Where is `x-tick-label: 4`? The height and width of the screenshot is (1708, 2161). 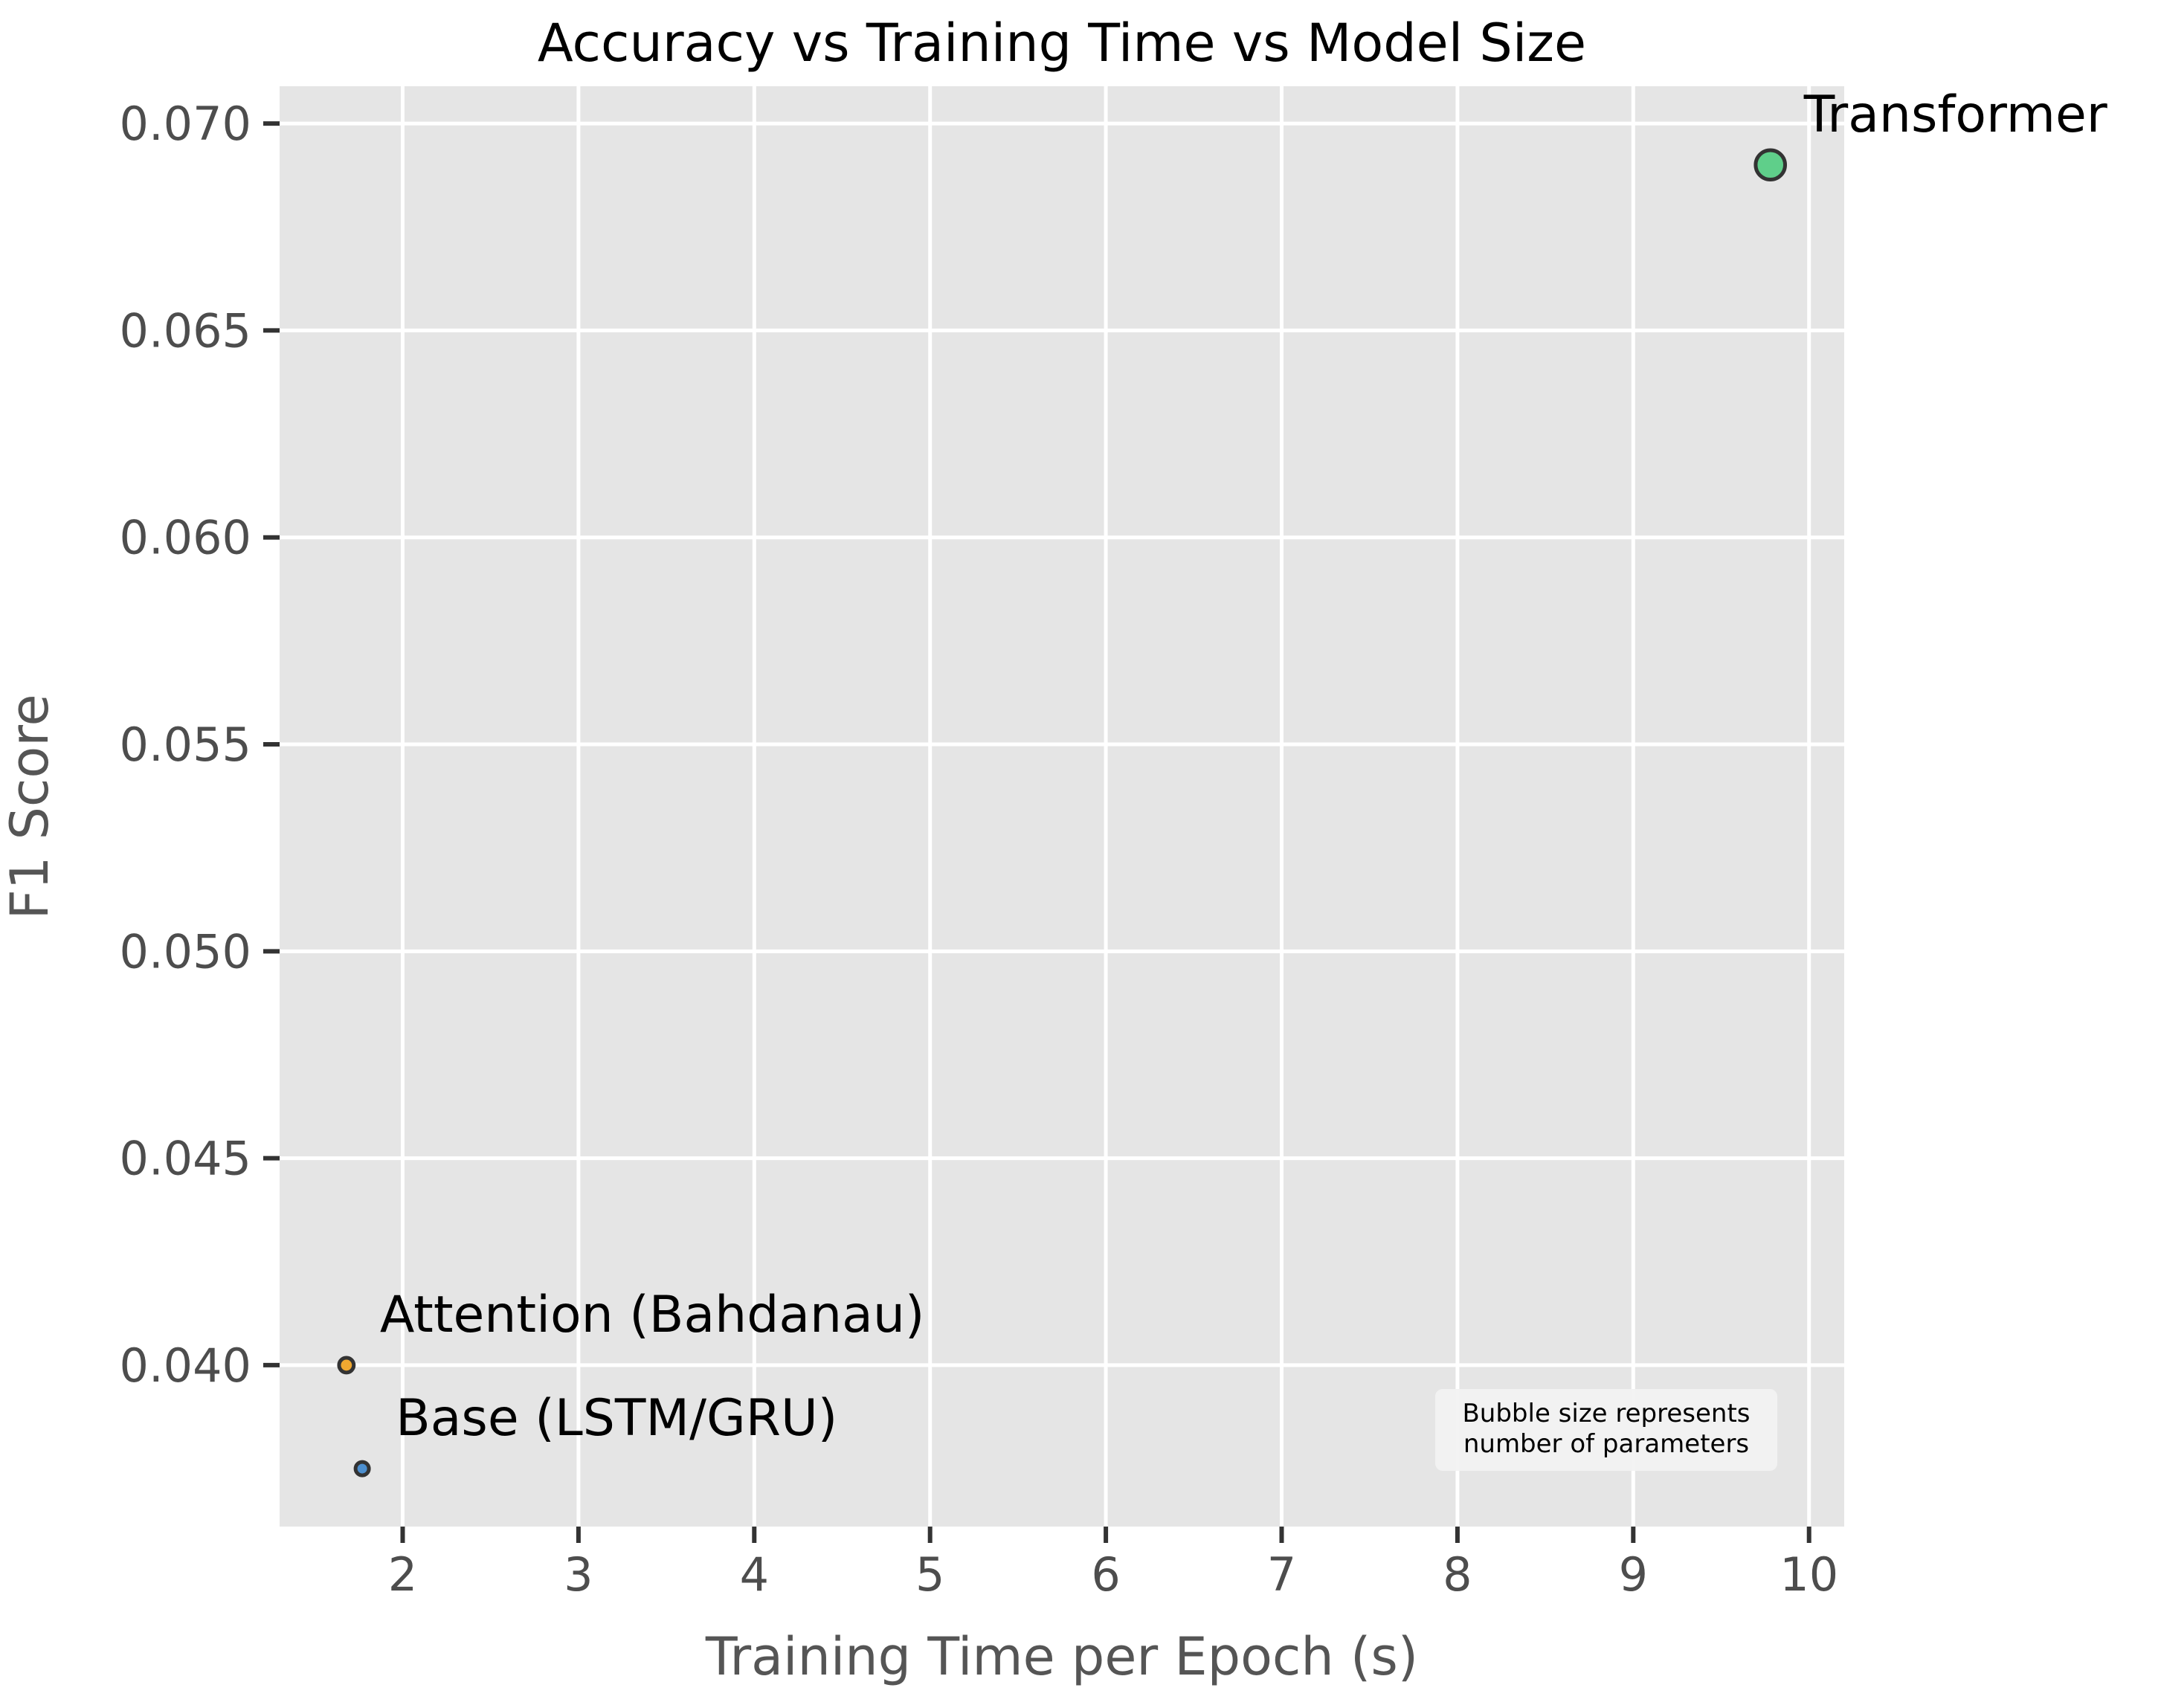
x-tick-label: 4 is located at coordinates (754, 1575).